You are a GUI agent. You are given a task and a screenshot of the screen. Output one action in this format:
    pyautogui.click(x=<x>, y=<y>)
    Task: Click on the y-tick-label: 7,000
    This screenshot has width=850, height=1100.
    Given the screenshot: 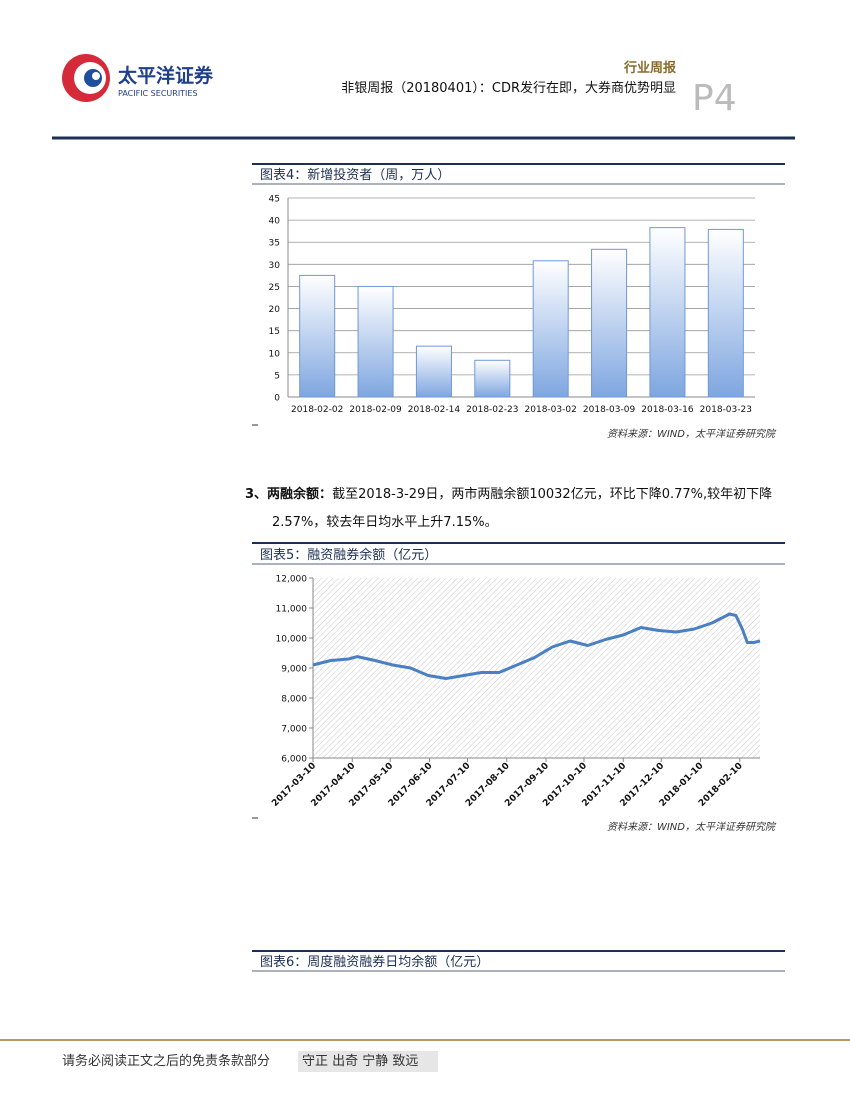 What is the action you would take?
    pyautogui.click(x=294, y=730)
    